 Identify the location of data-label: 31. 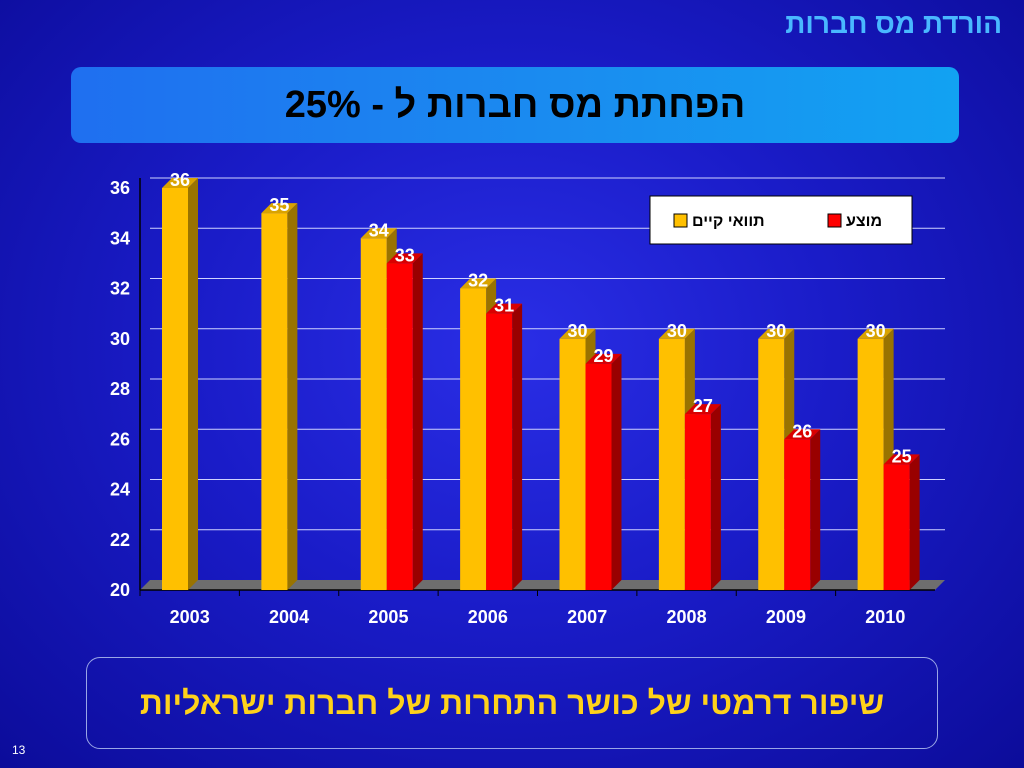
(504, 306).